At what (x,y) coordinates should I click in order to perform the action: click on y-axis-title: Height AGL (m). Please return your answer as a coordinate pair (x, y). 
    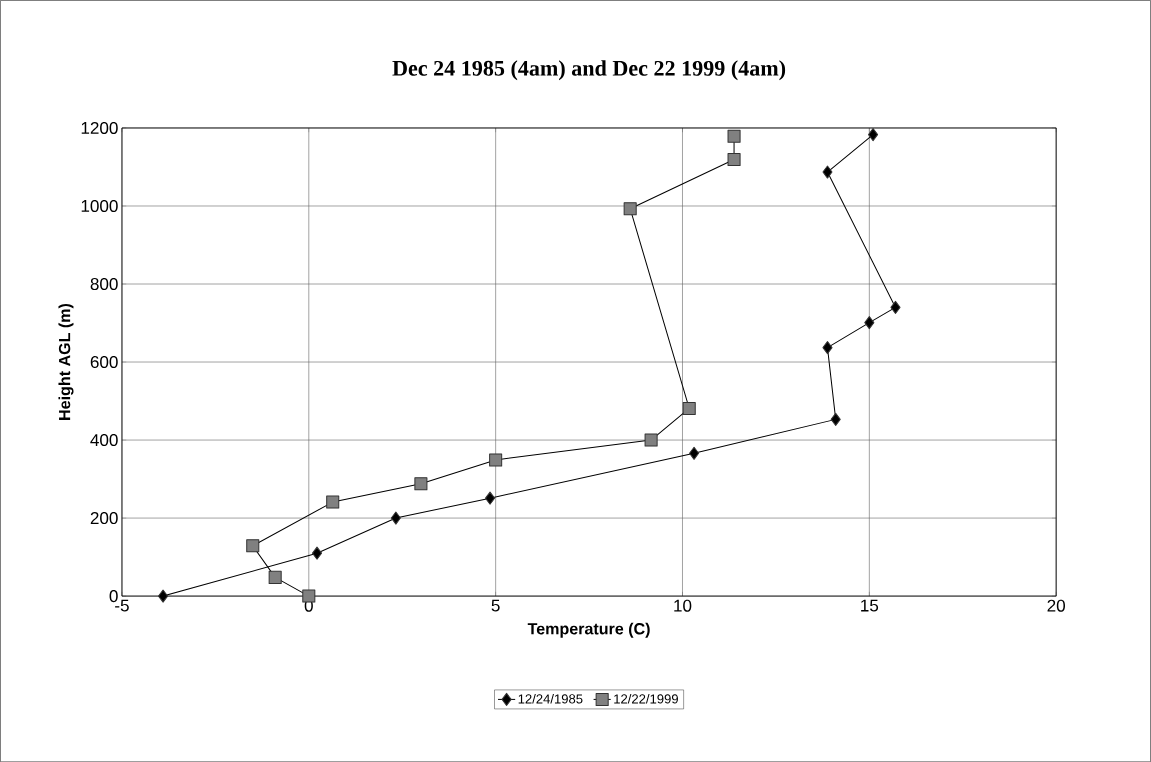
    Looking at the image, I should click on (66, 361).